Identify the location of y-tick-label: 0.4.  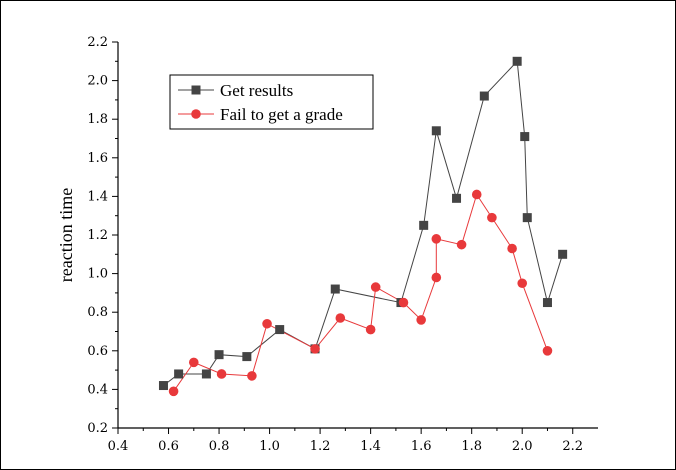
(97, 389).